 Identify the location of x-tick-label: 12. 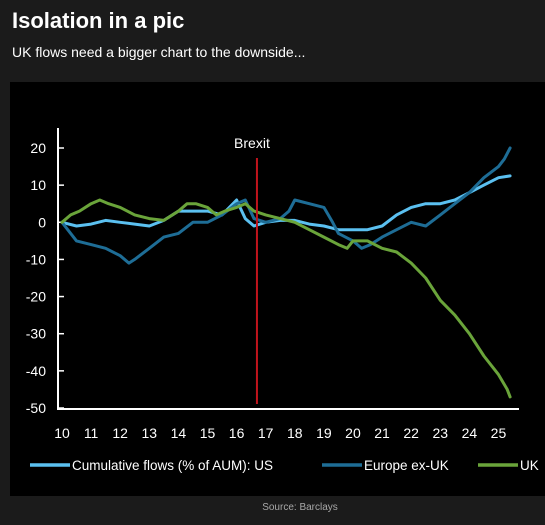
(120, 433).